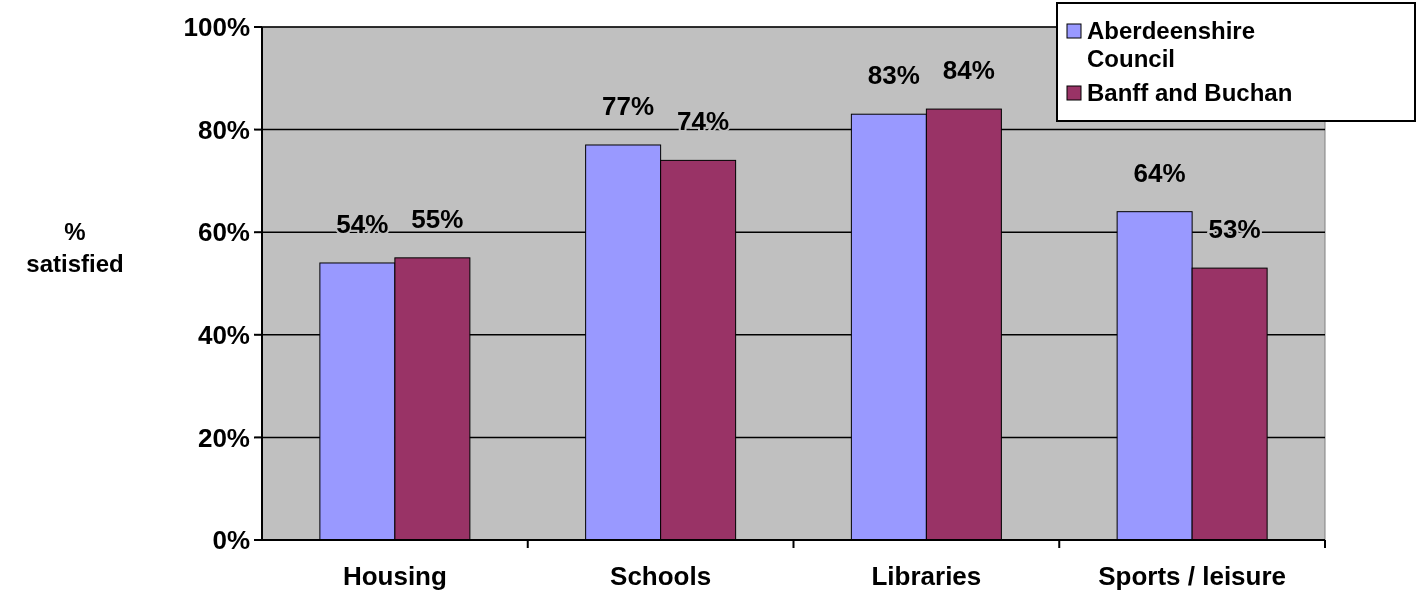  What do you see at coordinates (223, 129) in the screenshot?
I see `y-tick-label: 80%` at bounding box center [223, 129].